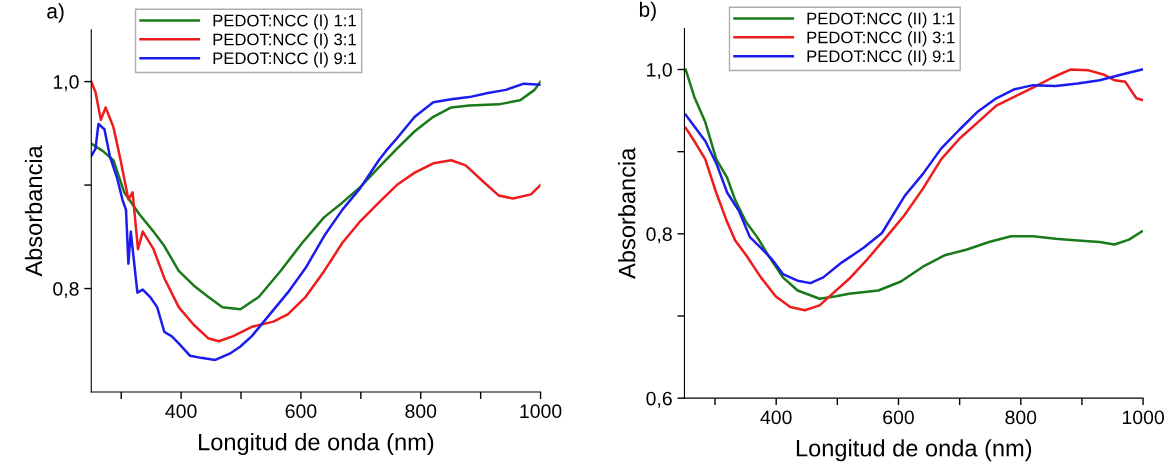  Describe the element at coordinates (659, 399) in the screenshot. I see `y-tick-label: 0,6` at that location.